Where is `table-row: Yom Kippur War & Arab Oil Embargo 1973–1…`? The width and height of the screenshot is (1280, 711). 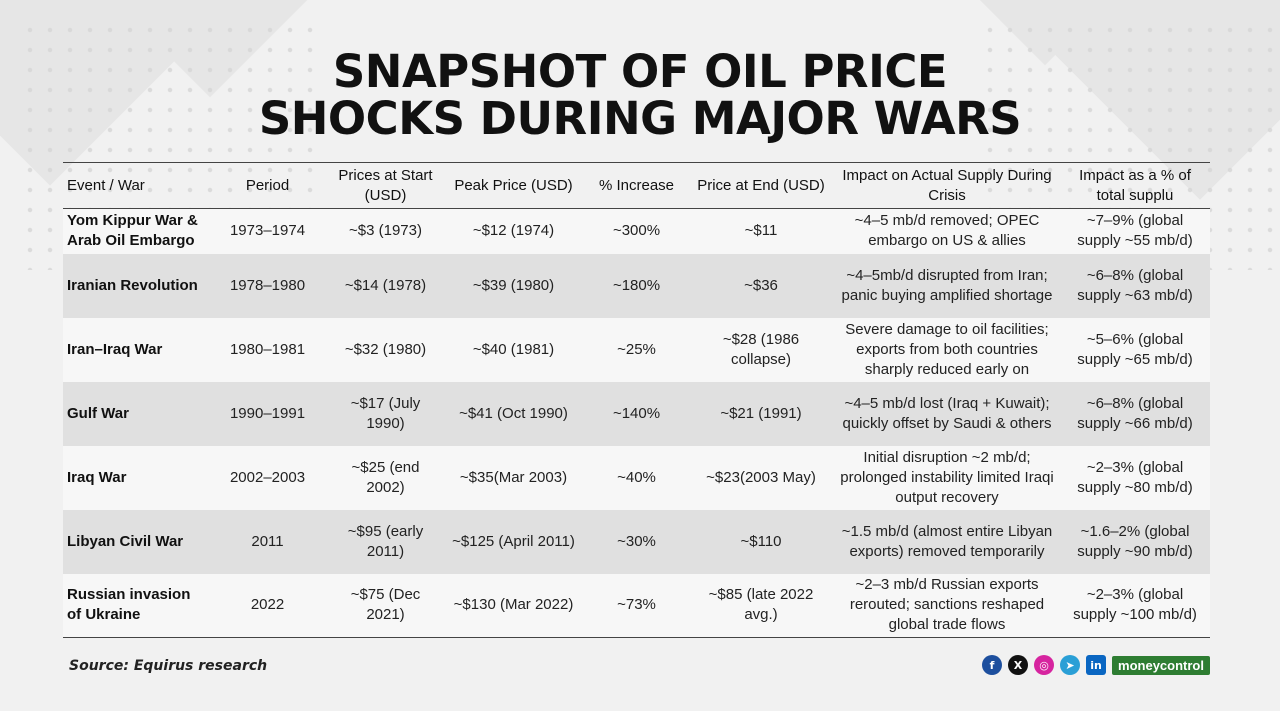 table-row: Yom Kippur War & Arab Oil Embargo 1973–1… is located at coordinates (636, 231).